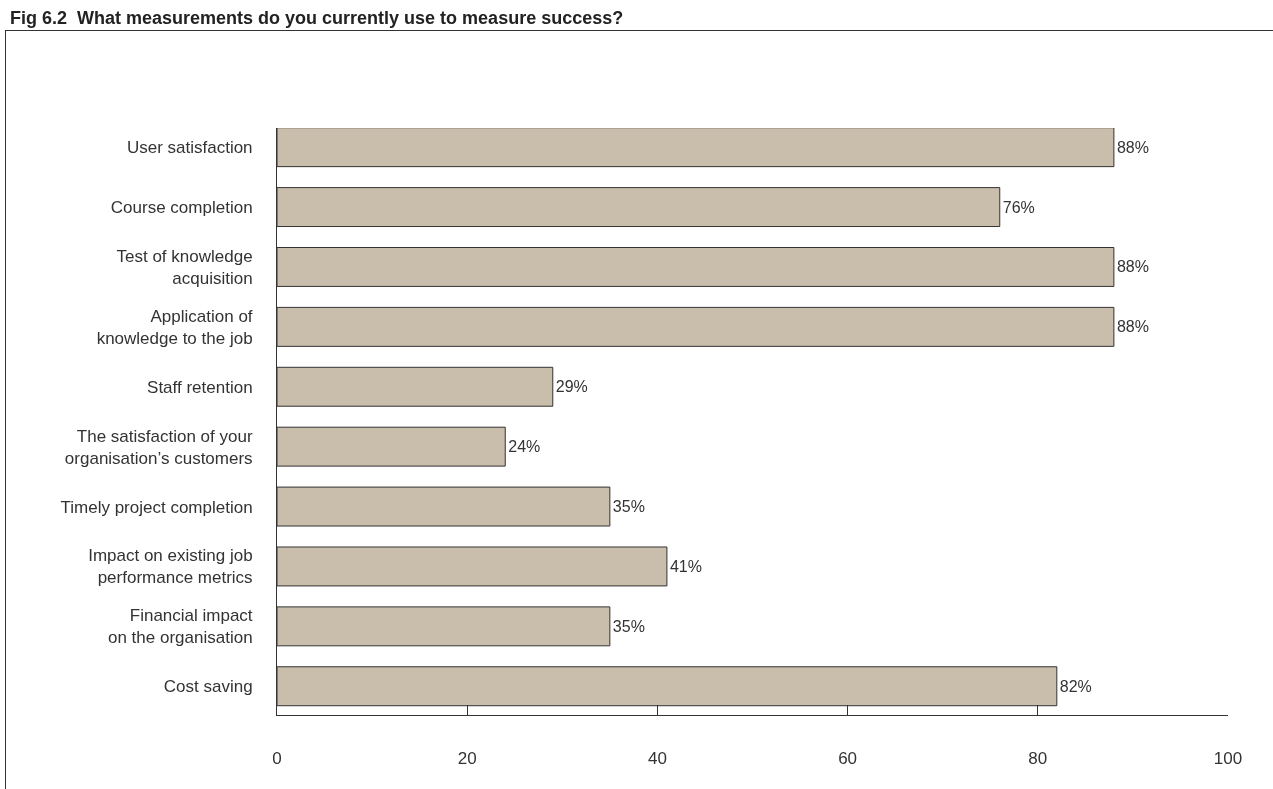 The height and width of the screenshot is (789, 1273). What do you see at coordinates (184, 267) in the screenshot?
I see `y-tick-label: Test of knowledge acquisition` at bounding box center [184, 267].